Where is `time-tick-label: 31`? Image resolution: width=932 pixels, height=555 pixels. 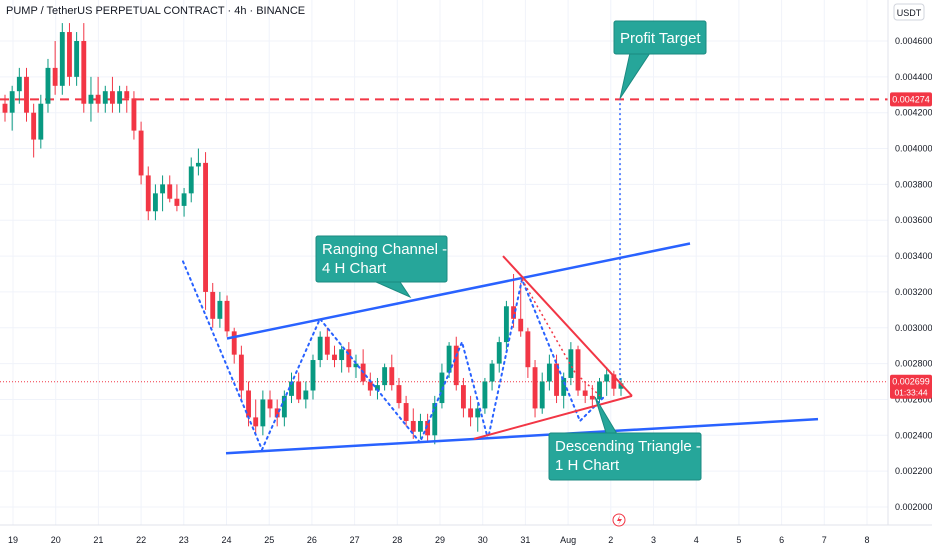 time-tick-label: 31 is located at coordinates (525, 540).